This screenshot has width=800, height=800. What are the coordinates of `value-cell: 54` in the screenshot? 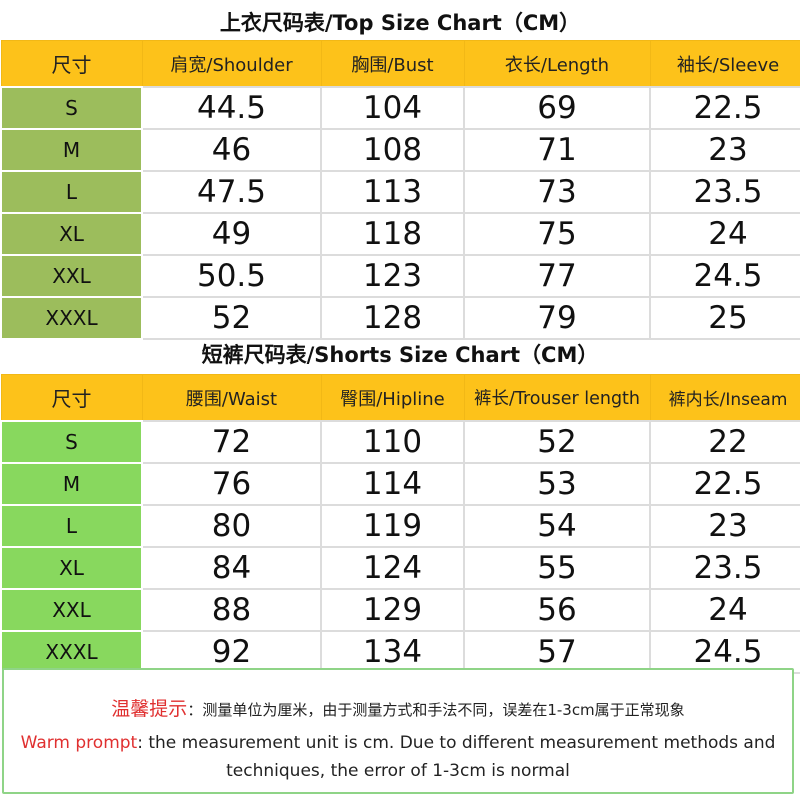 It's located at (557, 526).